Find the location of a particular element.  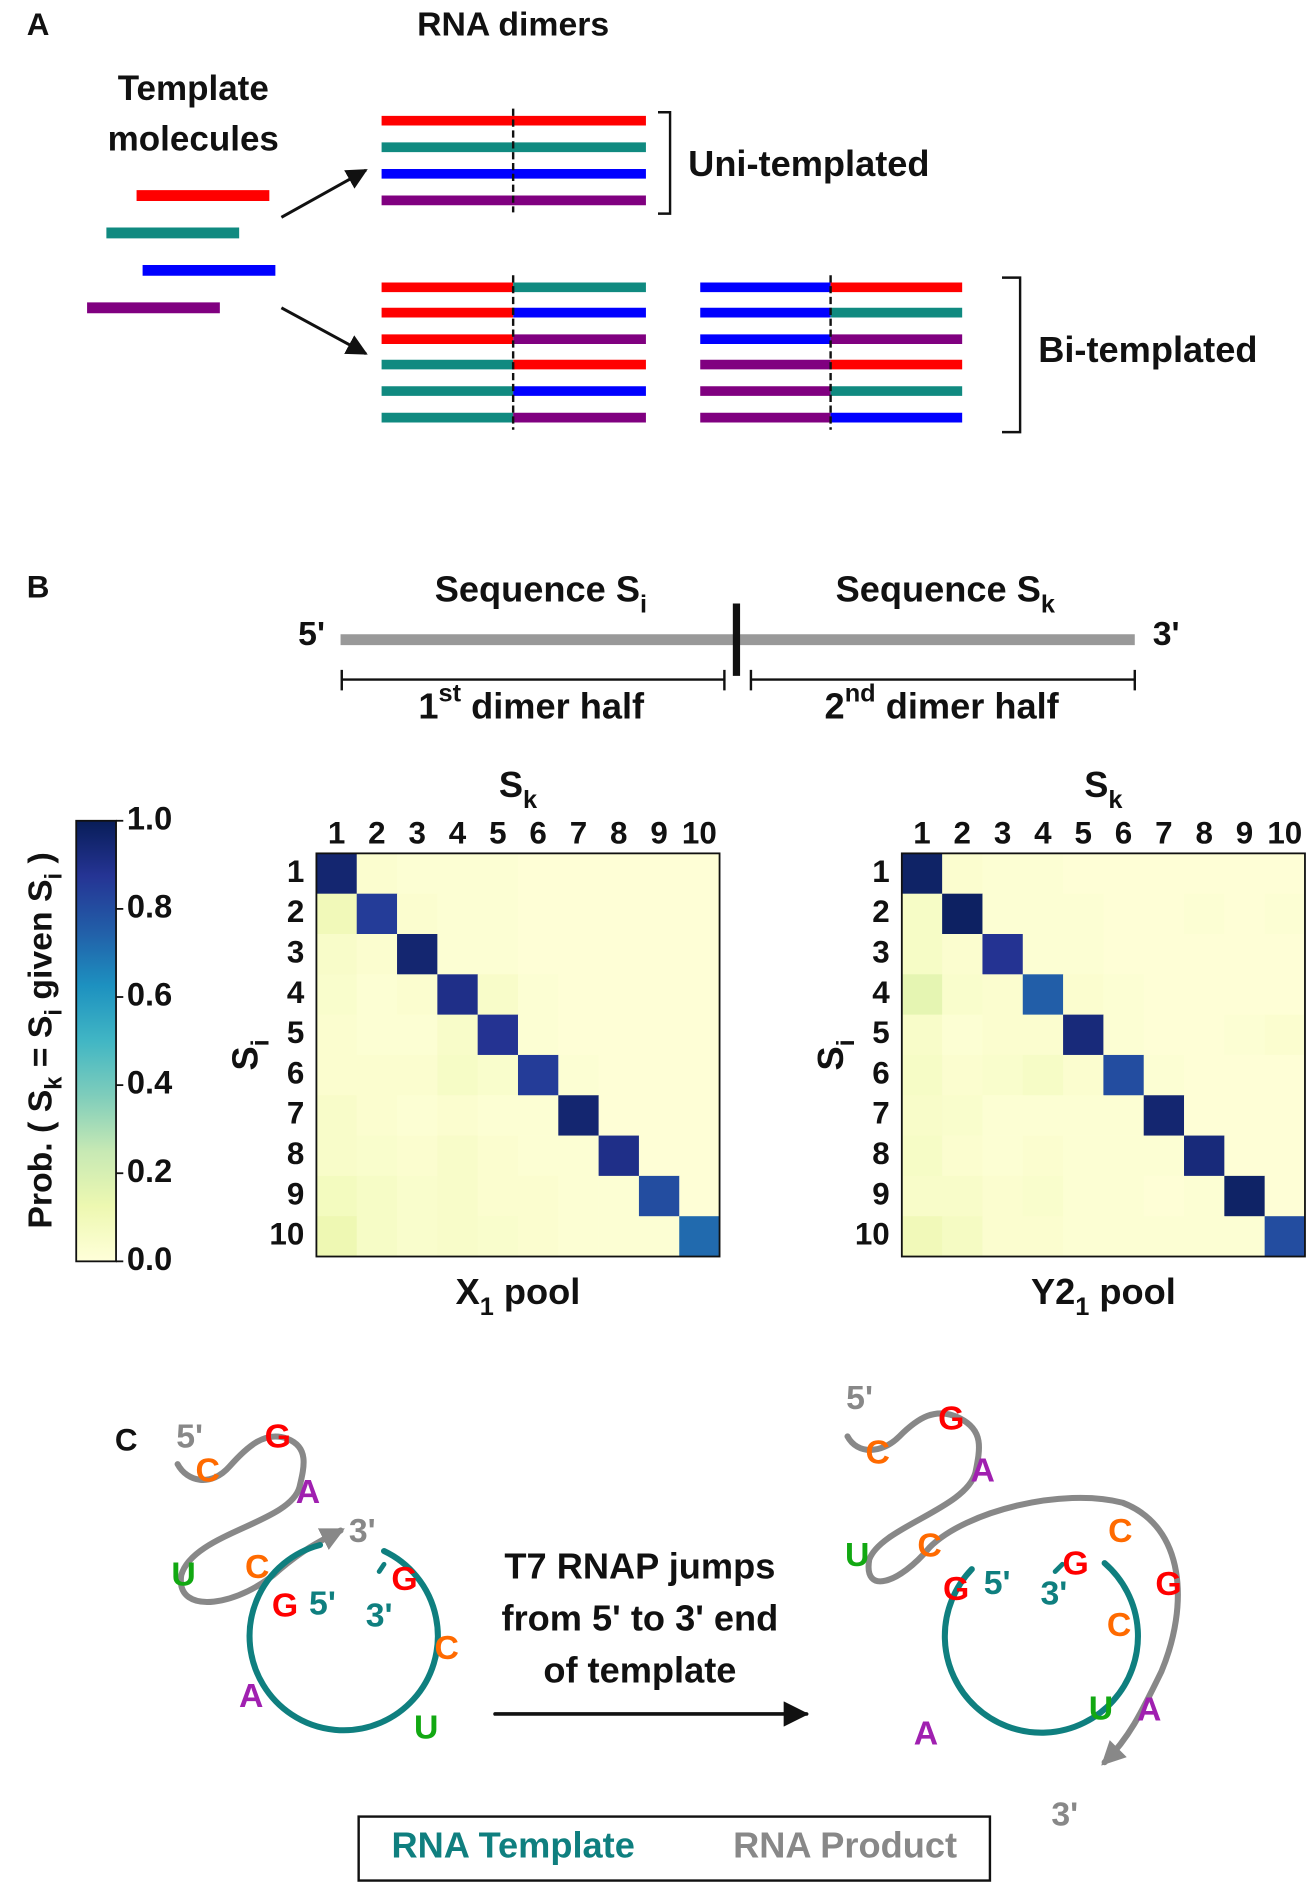

heatmap-title-part: Y2 is located at coordinates (1053, 1290).